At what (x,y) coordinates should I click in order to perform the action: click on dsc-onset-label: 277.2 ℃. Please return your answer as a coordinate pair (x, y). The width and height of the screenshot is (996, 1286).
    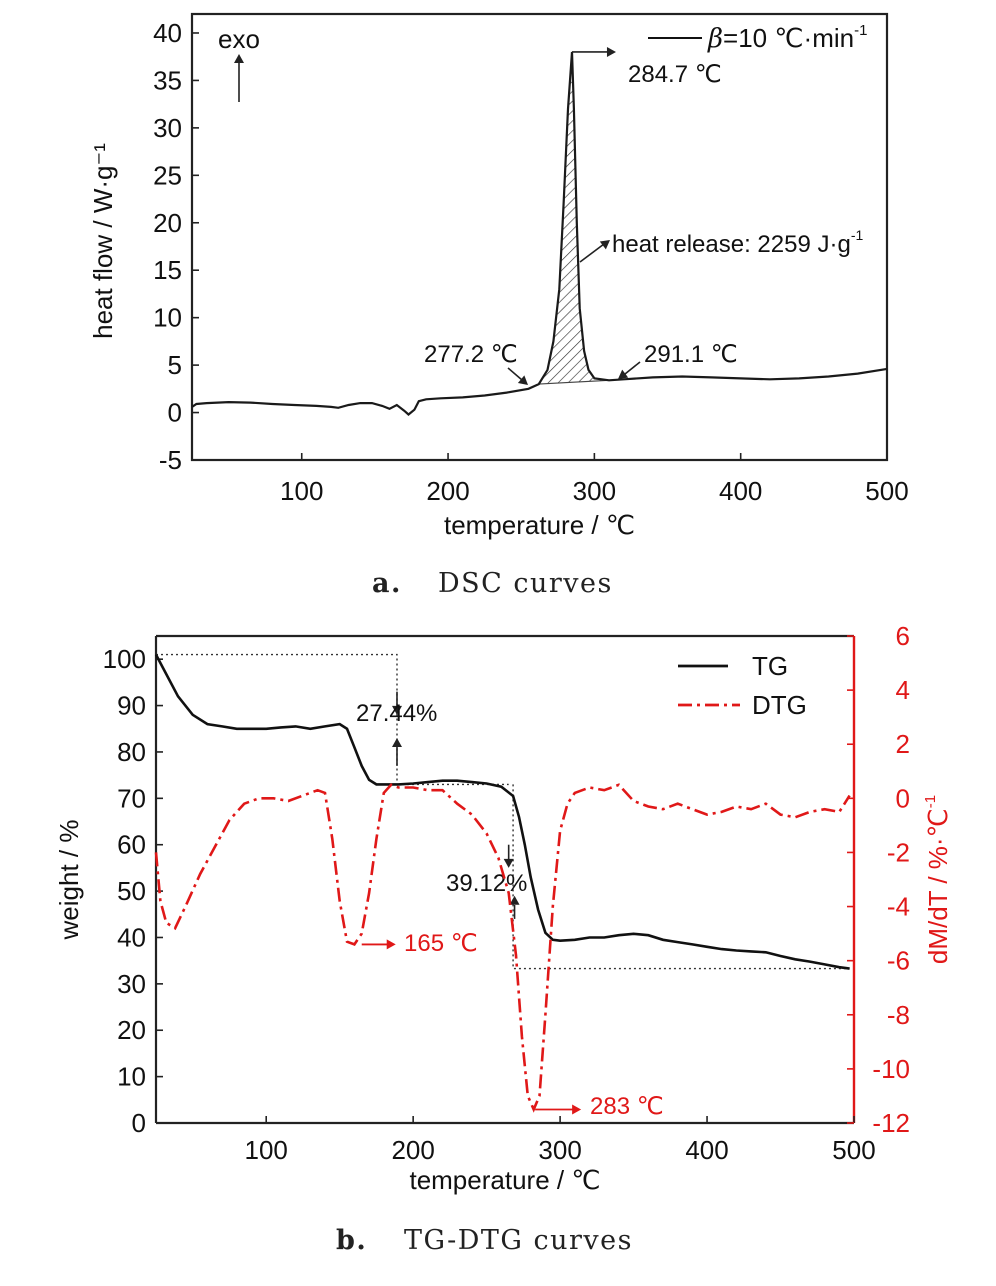
    Looking at the image, I should click on (471, 354).